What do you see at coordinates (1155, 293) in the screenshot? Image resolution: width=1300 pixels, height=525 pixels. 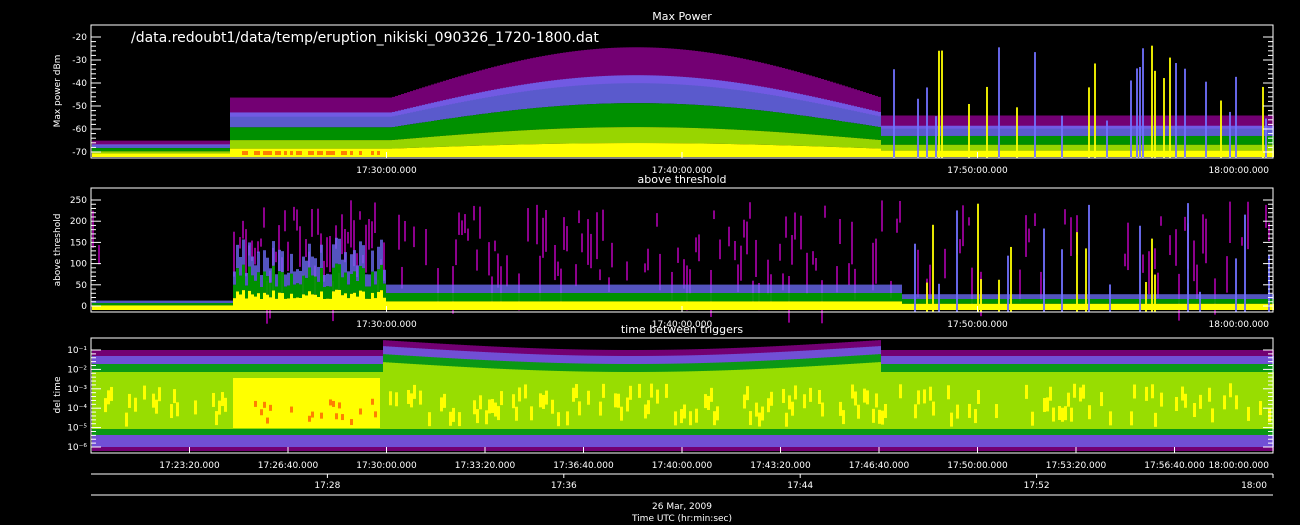 I see `above-threshold-spike` at bounding box center [1155, 293].